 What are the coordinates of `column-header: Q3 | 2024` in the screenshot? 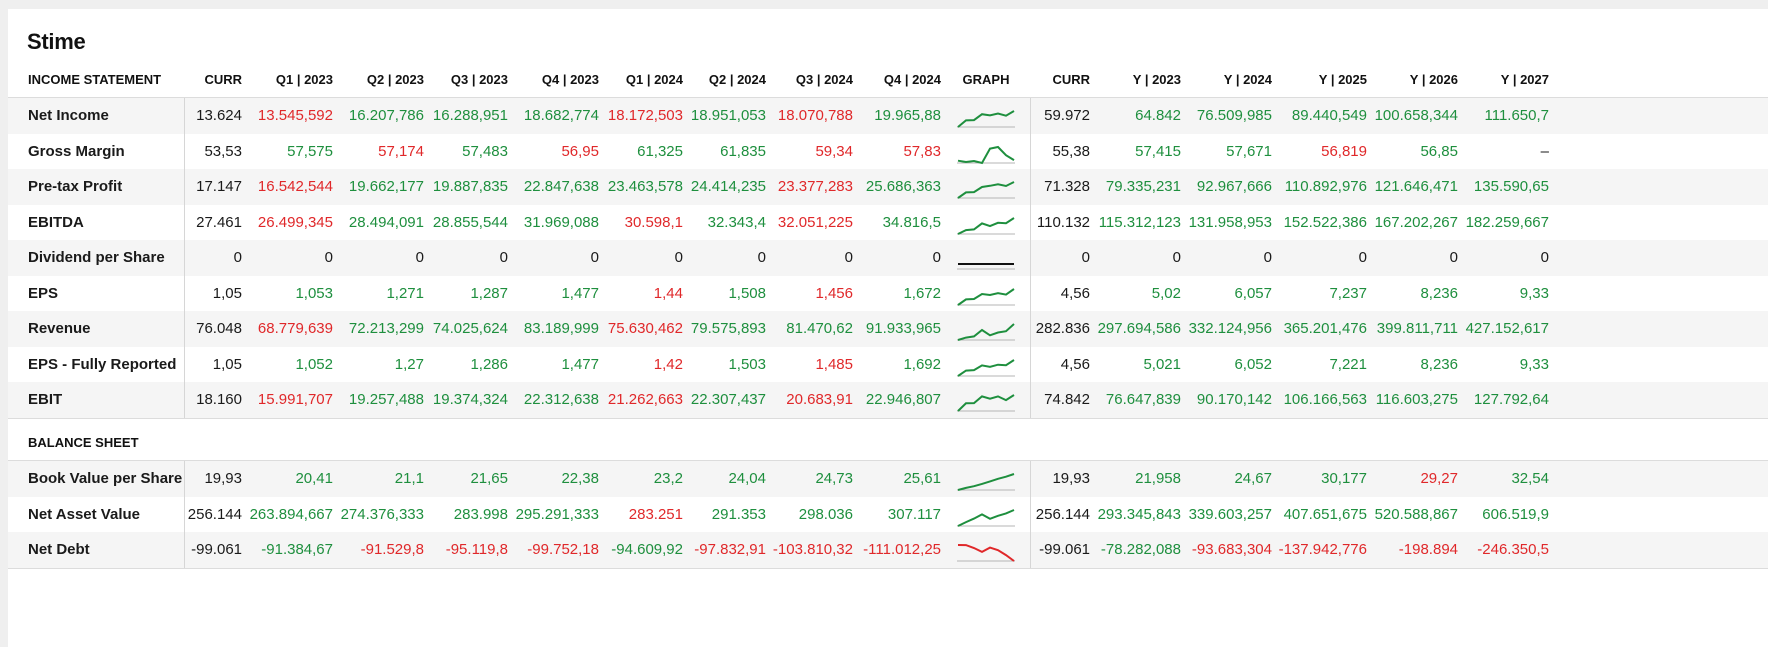 It's located at (824, 79).